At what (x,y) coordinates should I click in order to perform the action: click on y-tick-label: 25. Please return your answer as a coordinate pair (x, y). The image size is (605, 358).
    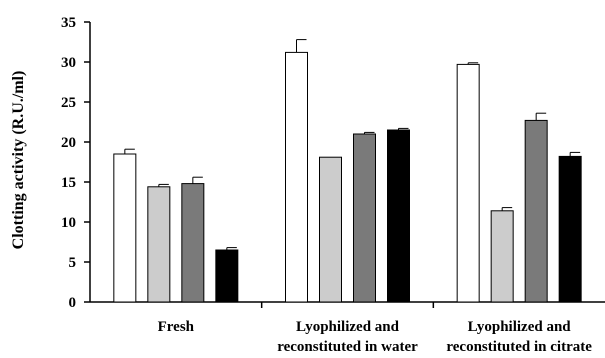
    Looking at the image, I should click on (68, 103).